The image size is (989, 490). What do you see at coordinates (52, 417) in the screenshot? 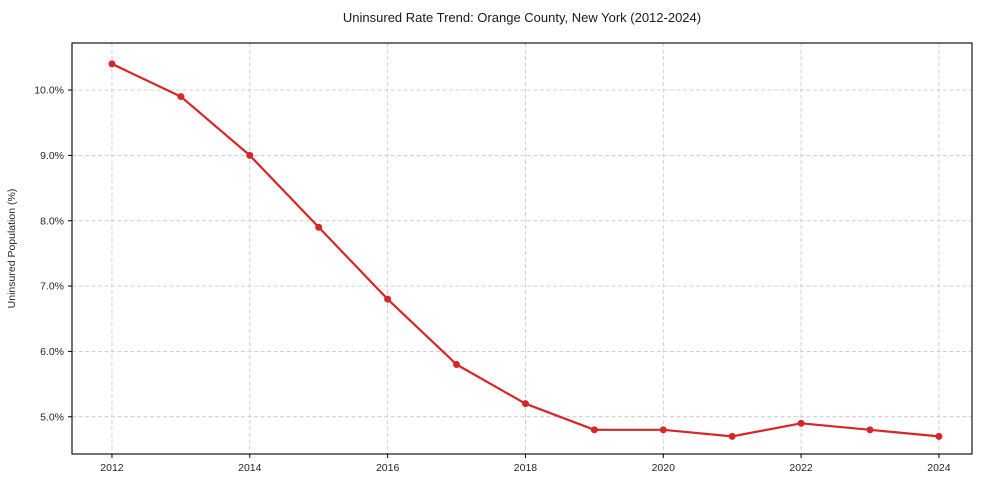
I see `y-tick-label: 5.0%` at bounding box center [52, 417].